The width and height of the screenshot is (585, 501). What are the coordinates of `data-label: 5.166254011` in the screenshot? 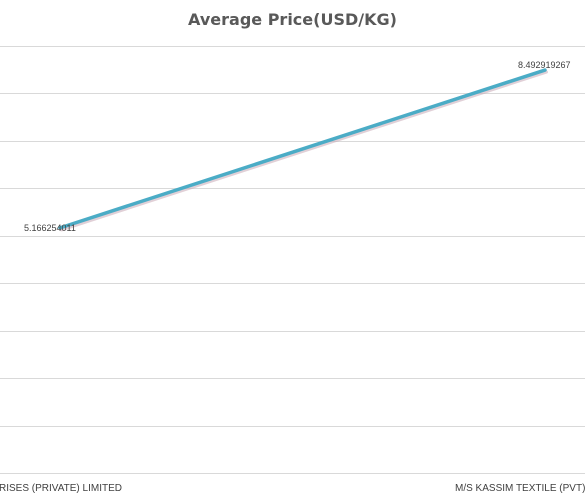 It's located at (50, 228).